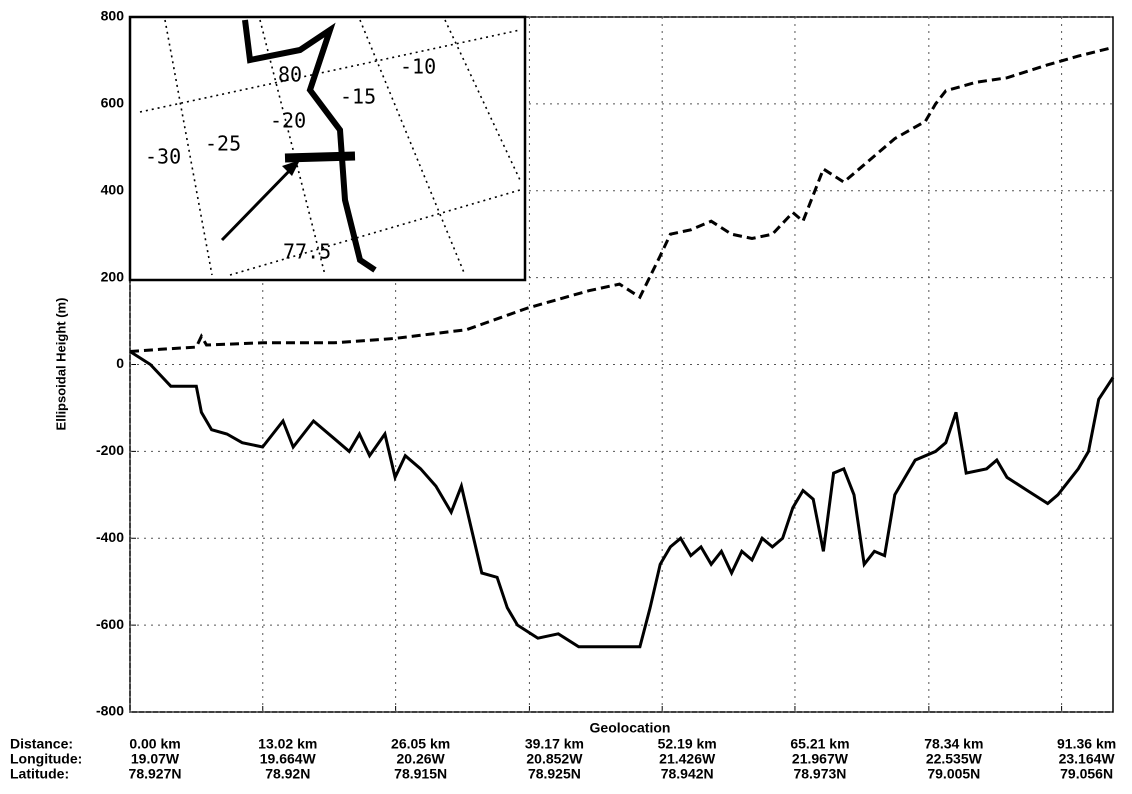 Image resolution: width=1132 pixels, height=794 pixels. Describe the element at coordinates (687, 744) in the screenshot. I see `x-tick-label: 52.19 km` at that location.